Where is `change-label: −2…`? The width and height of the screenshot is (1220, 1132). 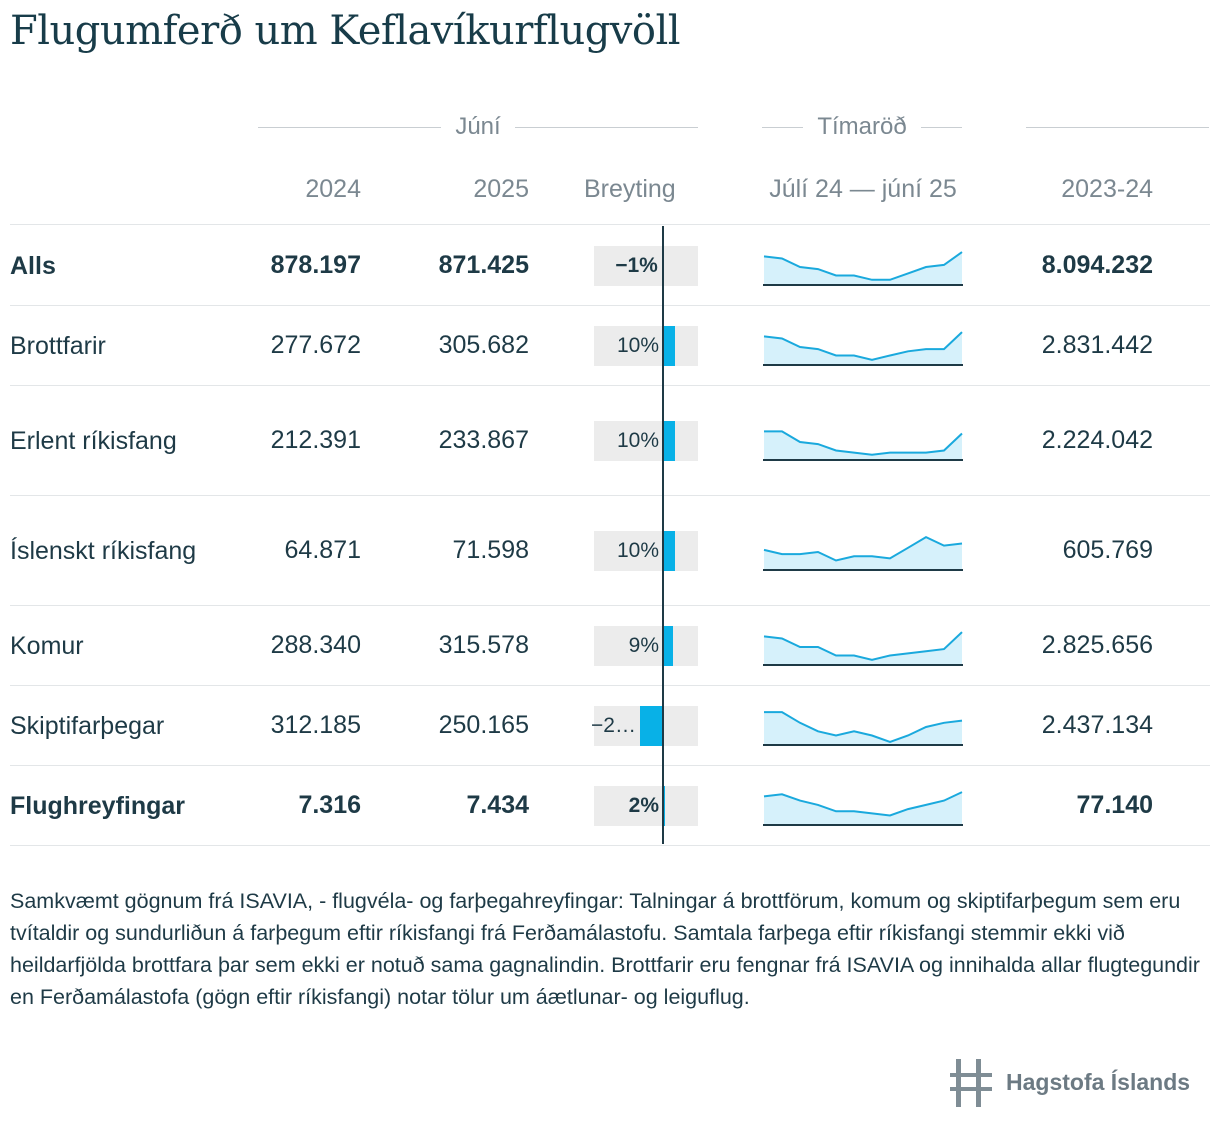
change-label: −2… is located at coordinates (613, 725).